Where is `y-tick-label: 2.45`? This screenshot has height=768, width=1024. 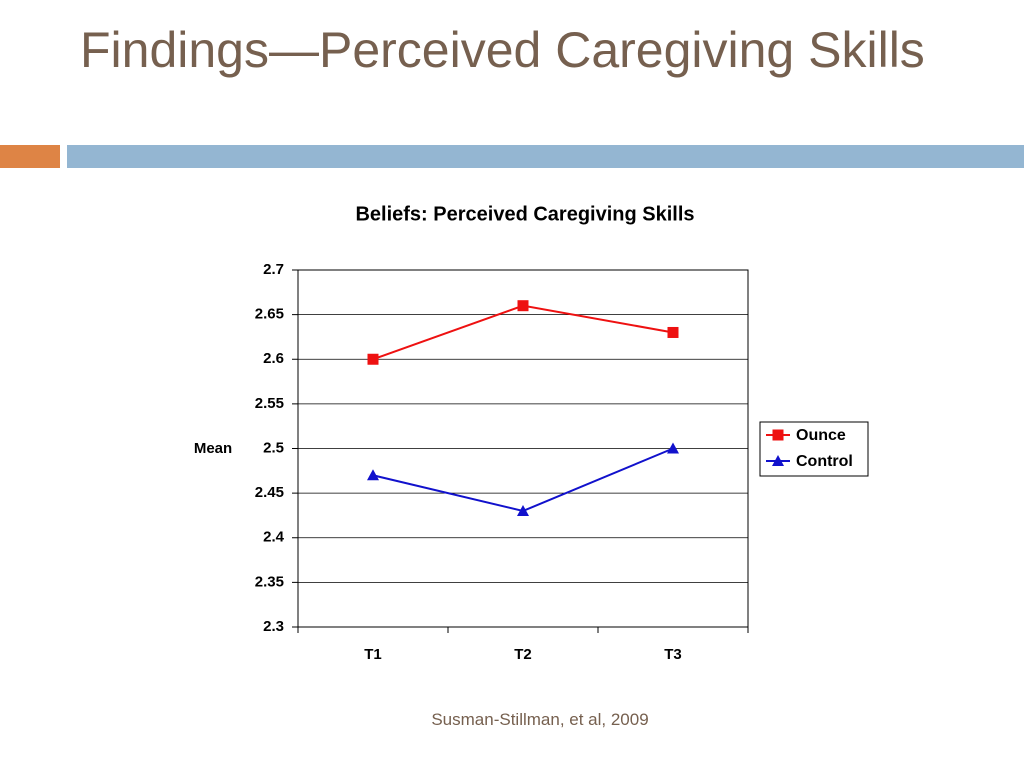 y-tick-label: 2.45 is located at coordinates (269, 492).